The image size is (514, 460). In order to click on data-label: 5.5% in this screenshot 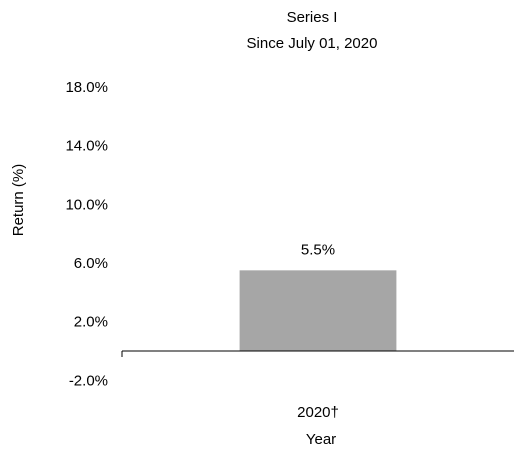, I will do `click(318, 249)`.